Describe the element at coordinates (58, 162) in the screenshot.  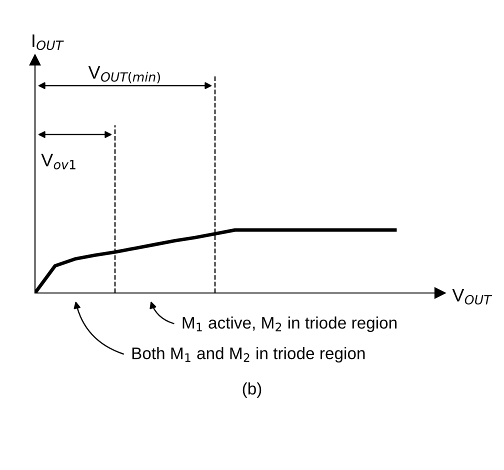
I see `text: V$_{ov1}$` at that location.